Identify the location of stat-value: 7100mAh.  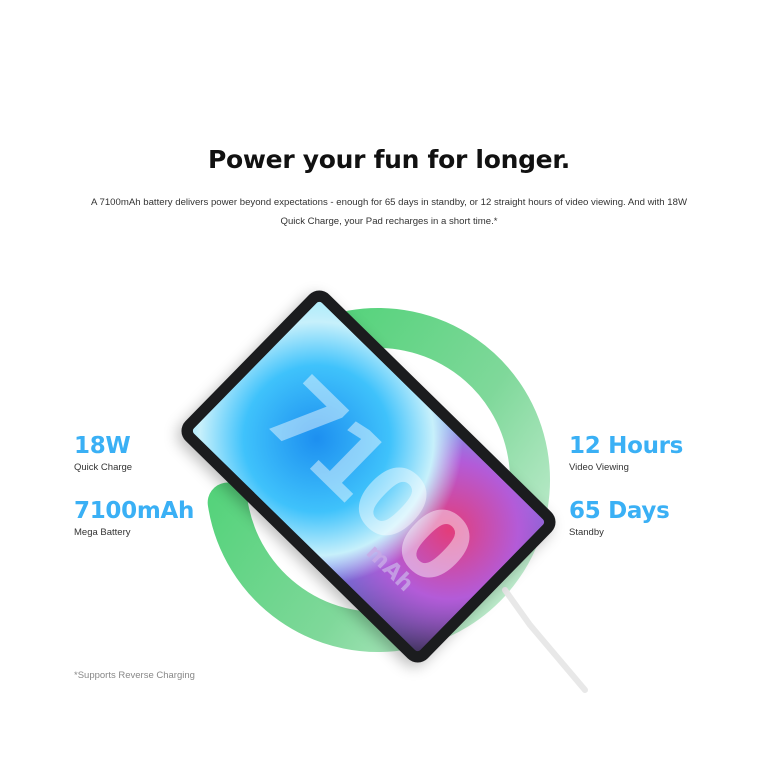
(134, 511).